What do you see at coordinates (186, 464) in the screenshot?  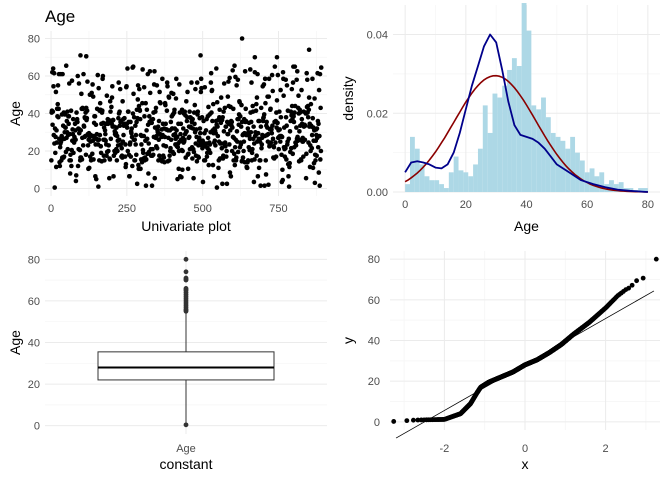 I see `x-axis-title: constant` at bounding box center [186, 464].